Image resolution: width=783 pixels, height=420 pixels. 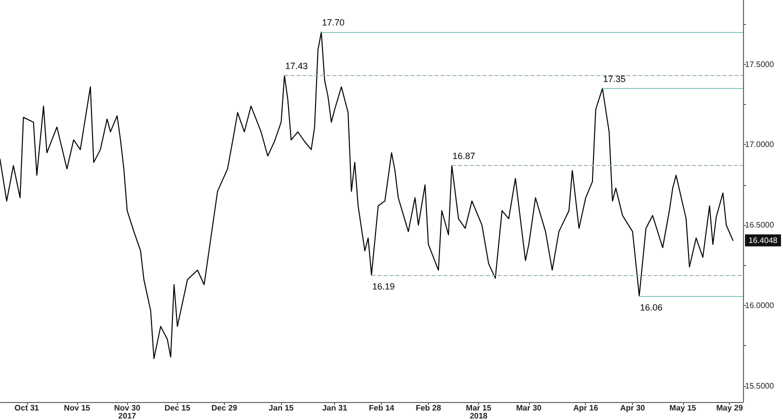 I want to click on x-tick-label: Nov 15, so click(x=77, y=408).